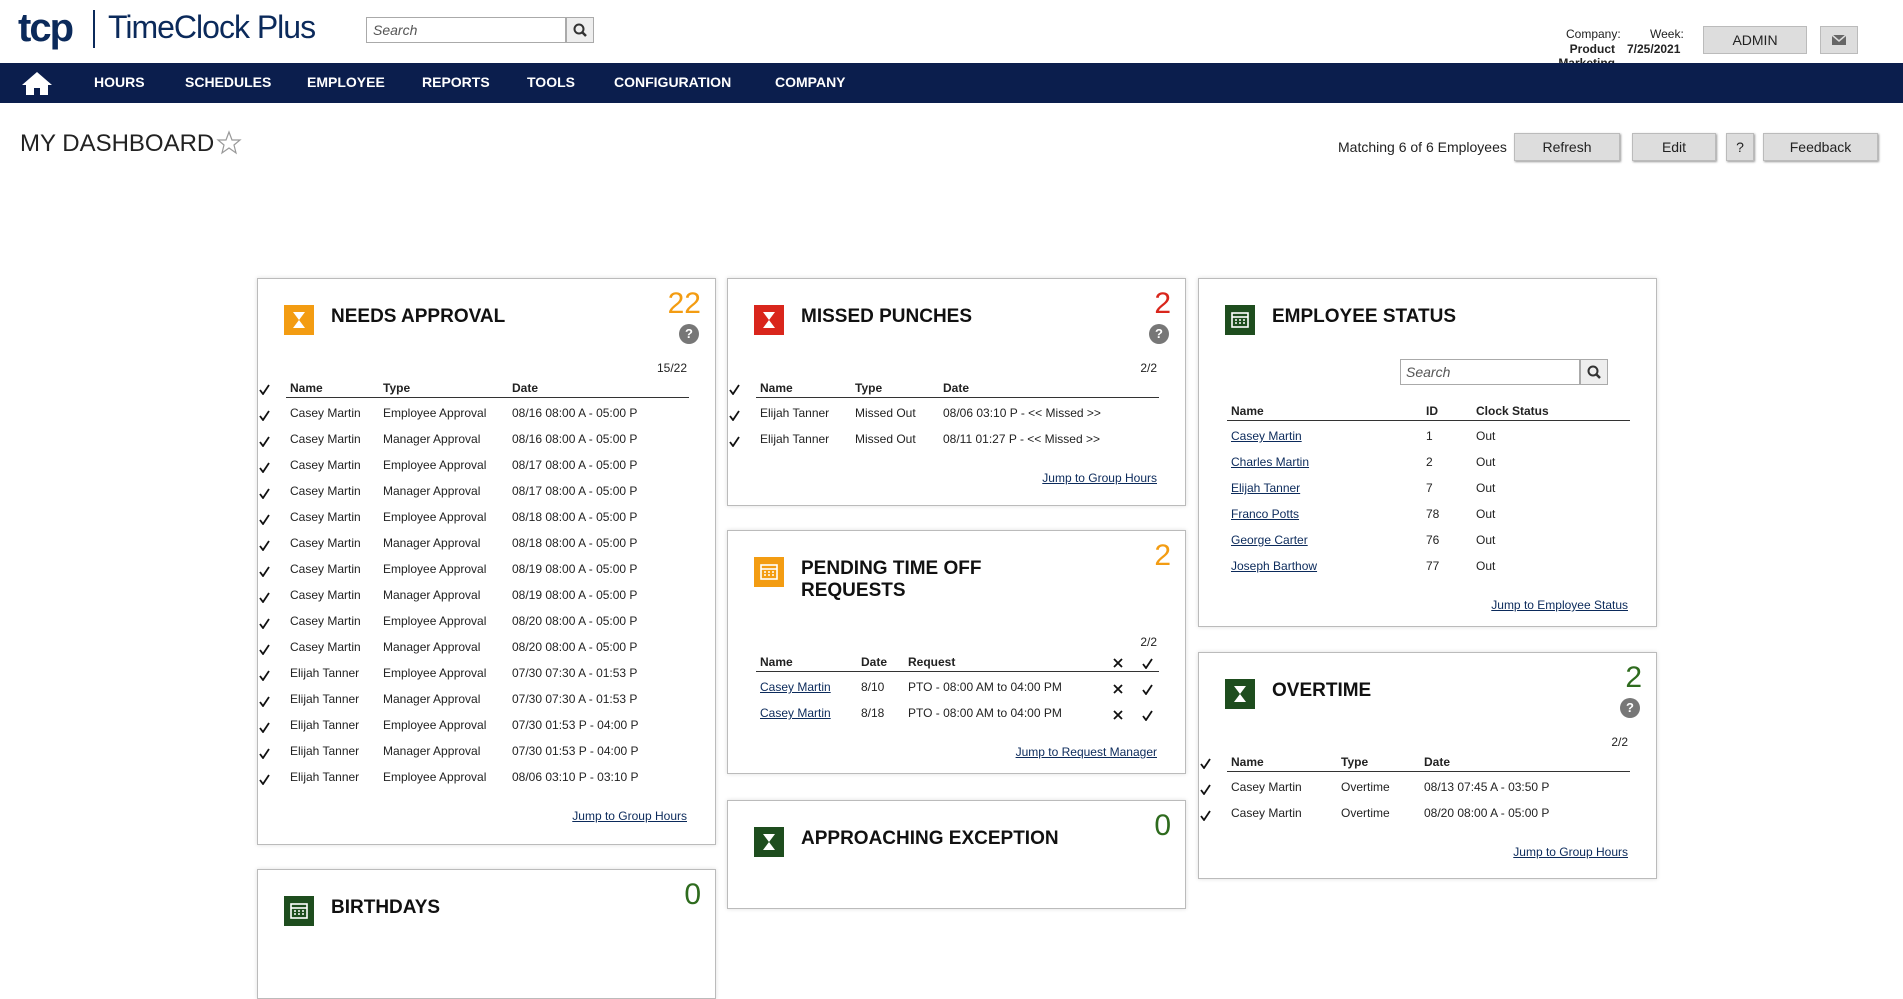  Describe the element at coordinates (1086, 752) in the screenshot. I see `panel-link: Jump to Request Manager` at that location.